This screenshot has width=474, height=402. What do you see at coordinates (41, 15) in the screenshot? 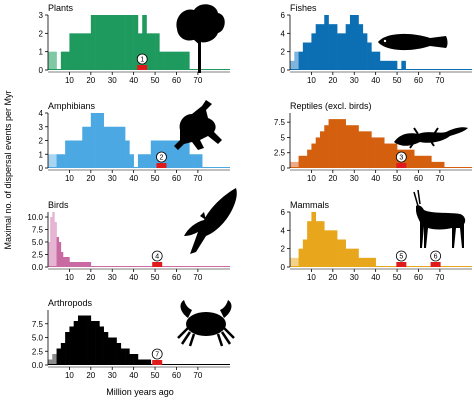
I see `y-tick-label: 3` at bounding box center [41, 15].